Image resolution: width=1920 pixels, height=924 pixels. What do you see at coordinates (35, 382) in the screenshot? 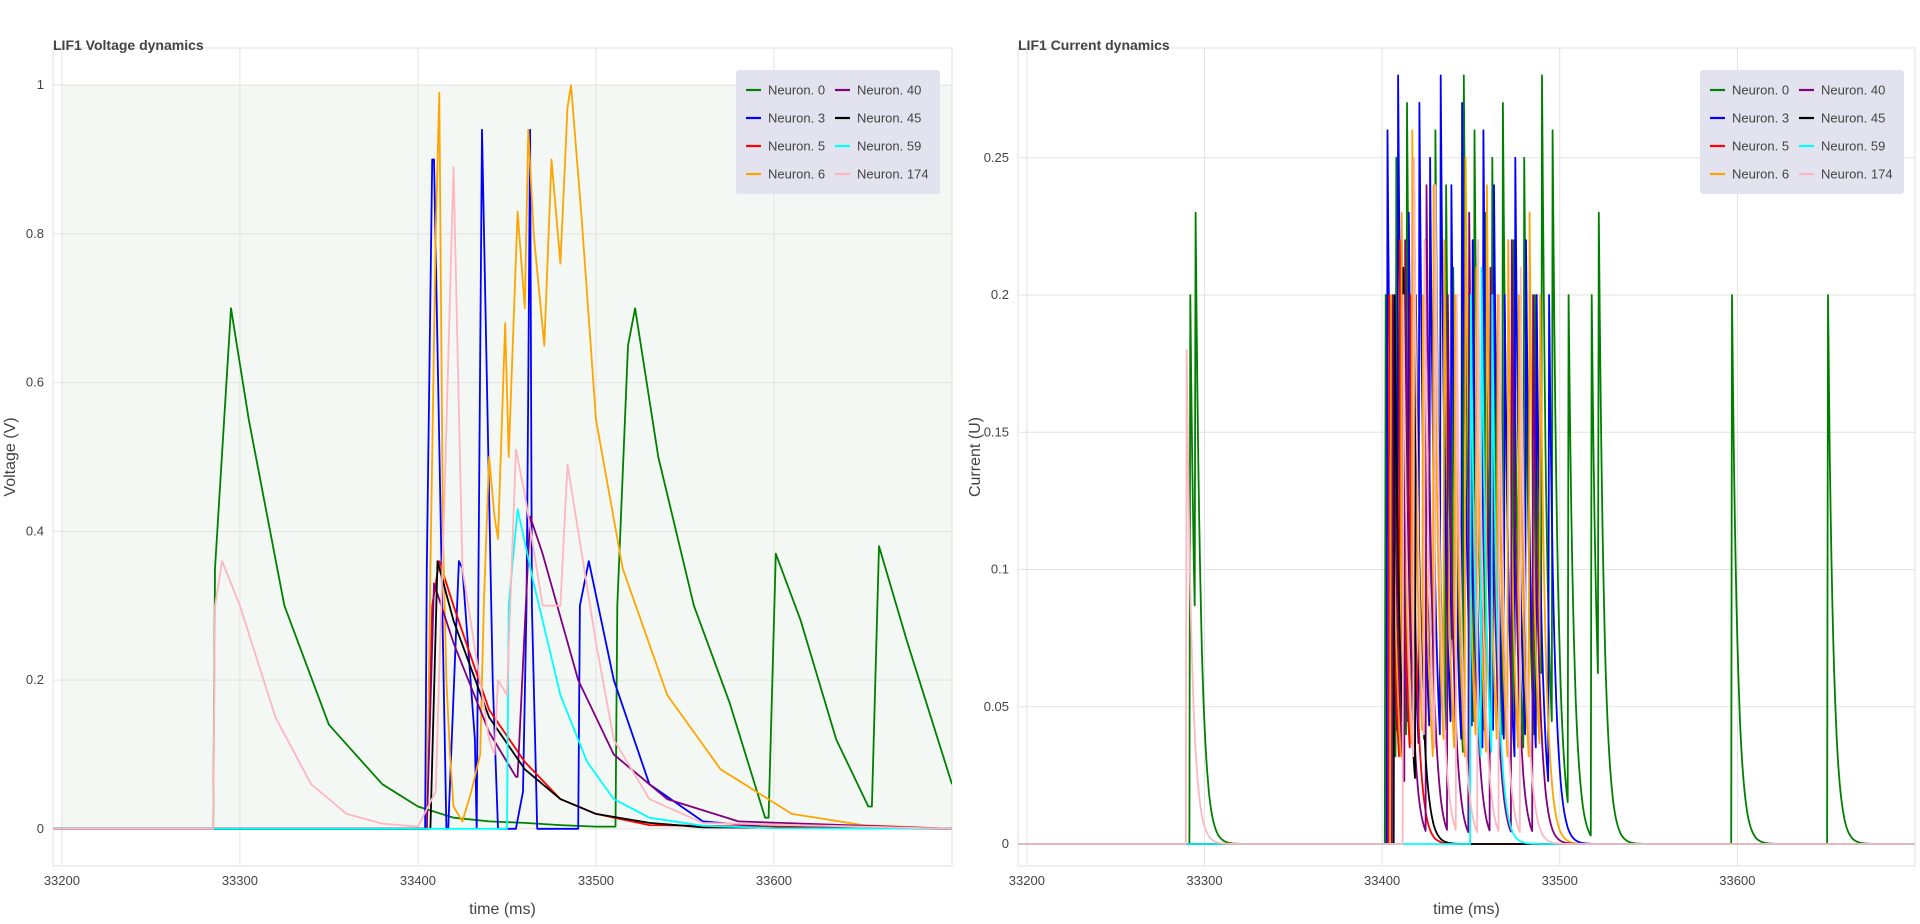
I see `y-tick-label: 0.6` at bounding box center [35, 382].